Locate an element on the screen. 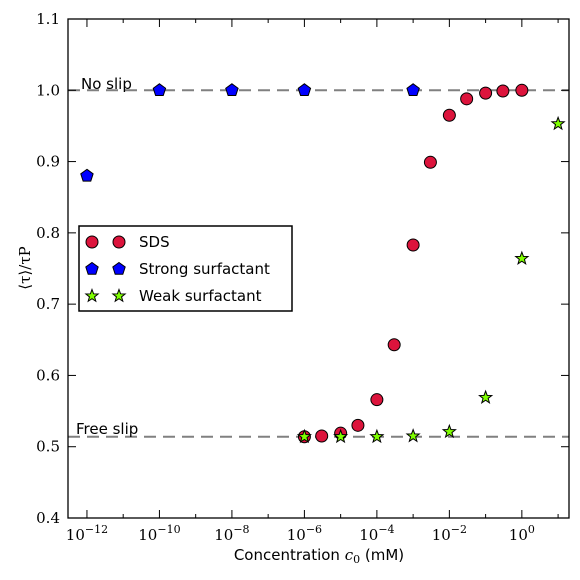 The image size is (580, 580). y-tick-label: 0.5 is located at coordinates (48, 447).